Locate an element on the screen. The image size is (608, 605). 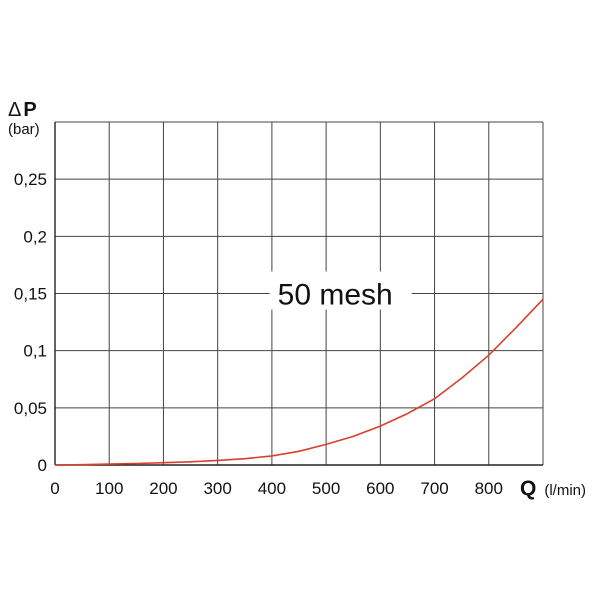
x-tick-label: 700 is located at coordinates (434, 488).